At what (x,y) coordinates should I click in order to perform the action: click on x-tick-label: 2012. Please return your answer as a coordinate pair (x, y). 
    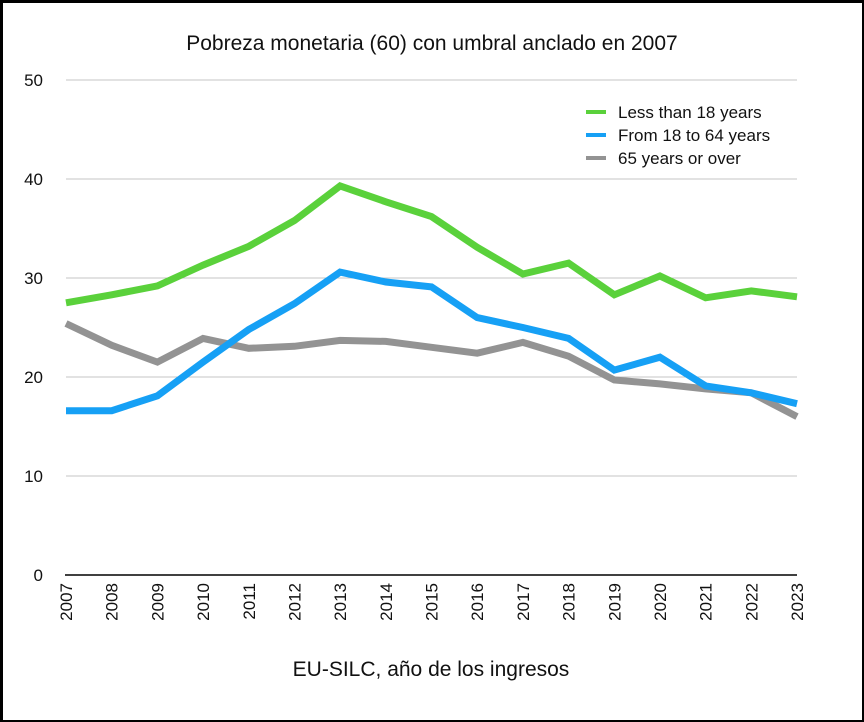
    Looking at the image, I should click on (294, 602).